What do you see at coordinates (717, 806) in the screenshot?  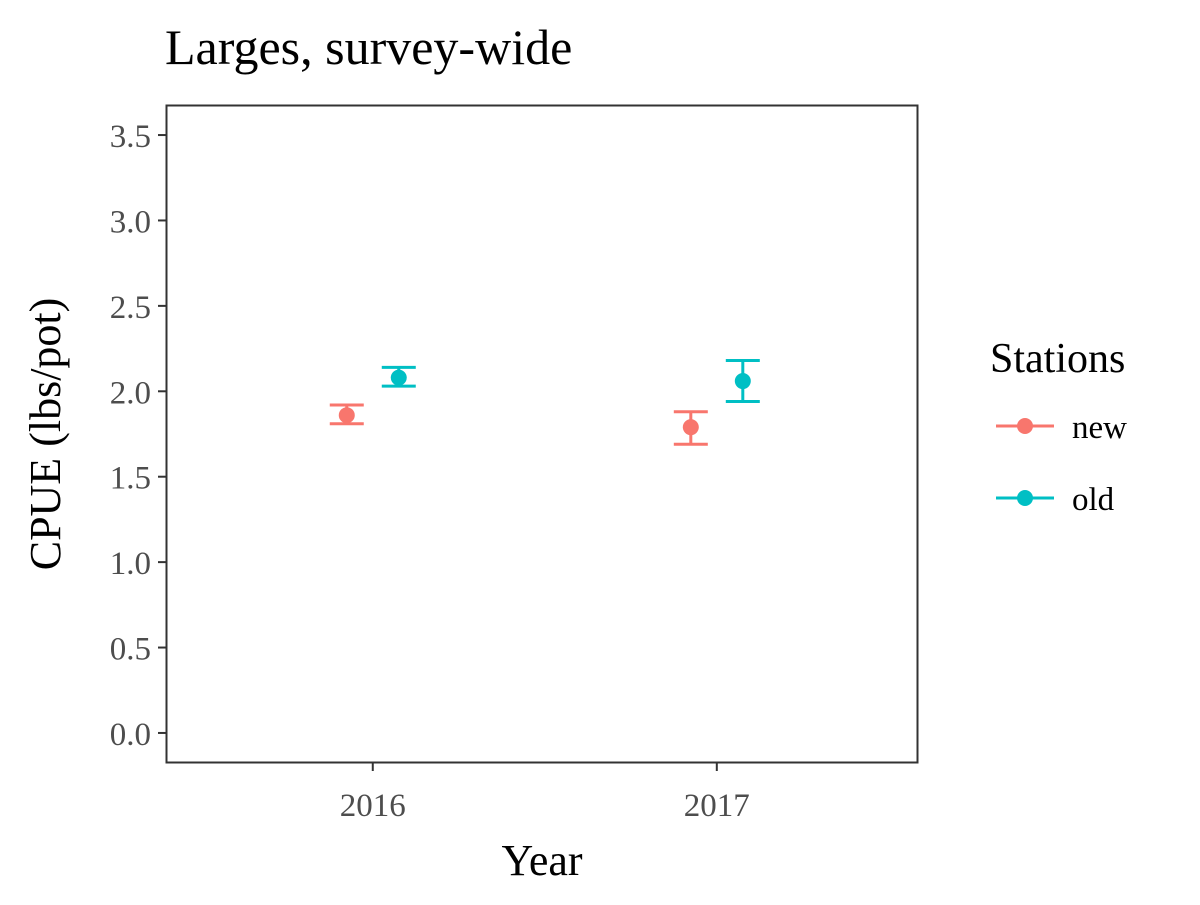 I see `x-tick-label: 2017` at bounding box center [717, 806].